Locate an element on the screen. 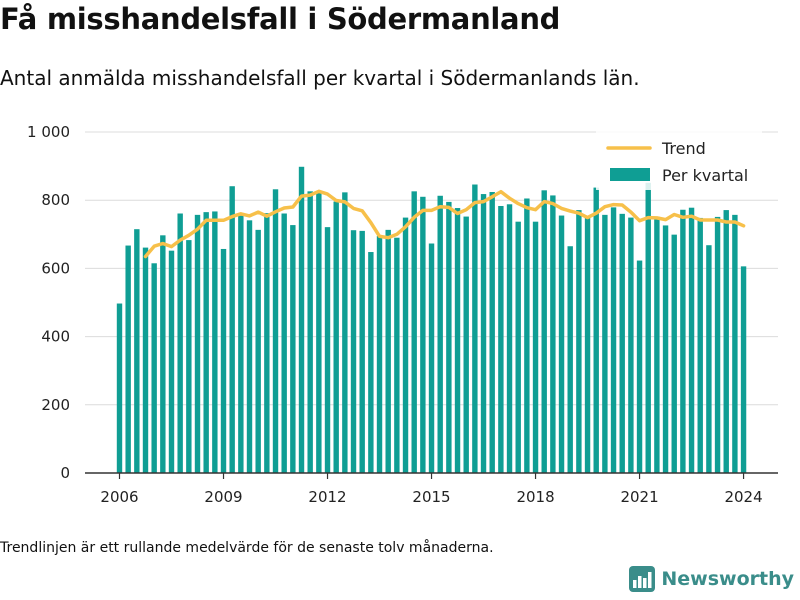 This screenshot has height=600, width=800. y-tick-label: 0 is located at coordinates (65, 473).